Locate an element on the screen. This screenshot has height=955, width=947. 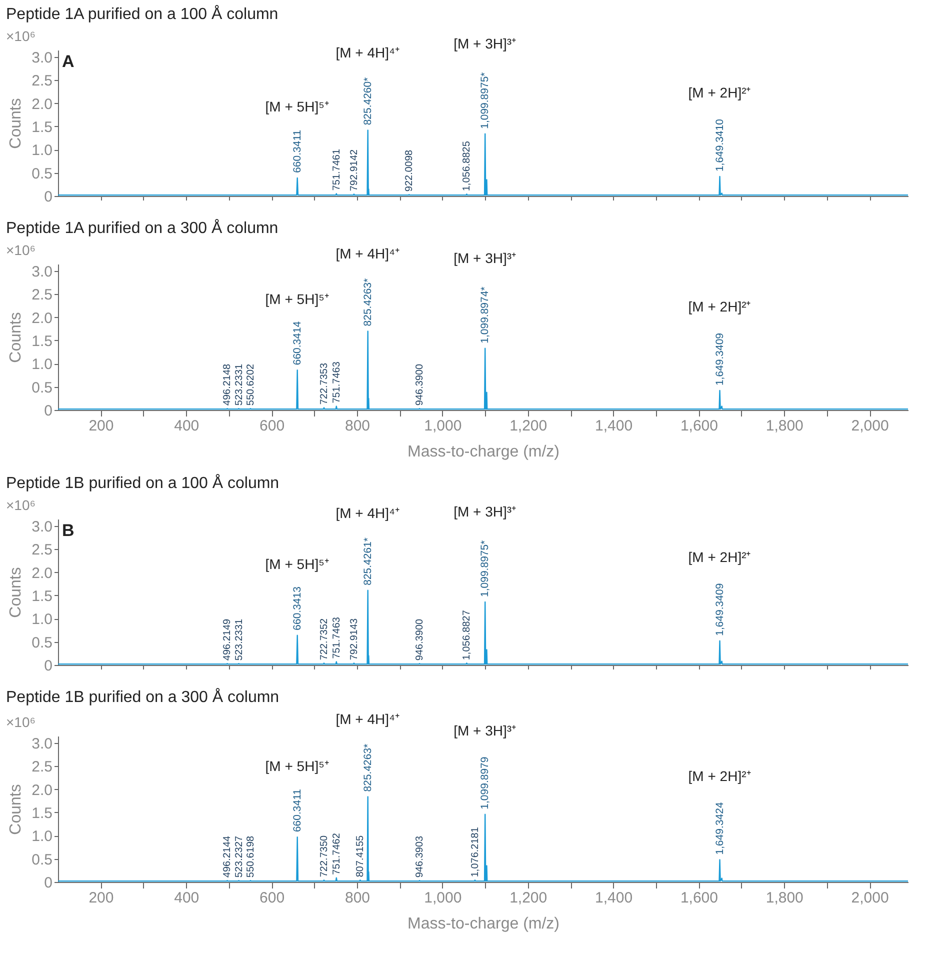
annotation: 660.3414 is located at coordinates (297, 343).